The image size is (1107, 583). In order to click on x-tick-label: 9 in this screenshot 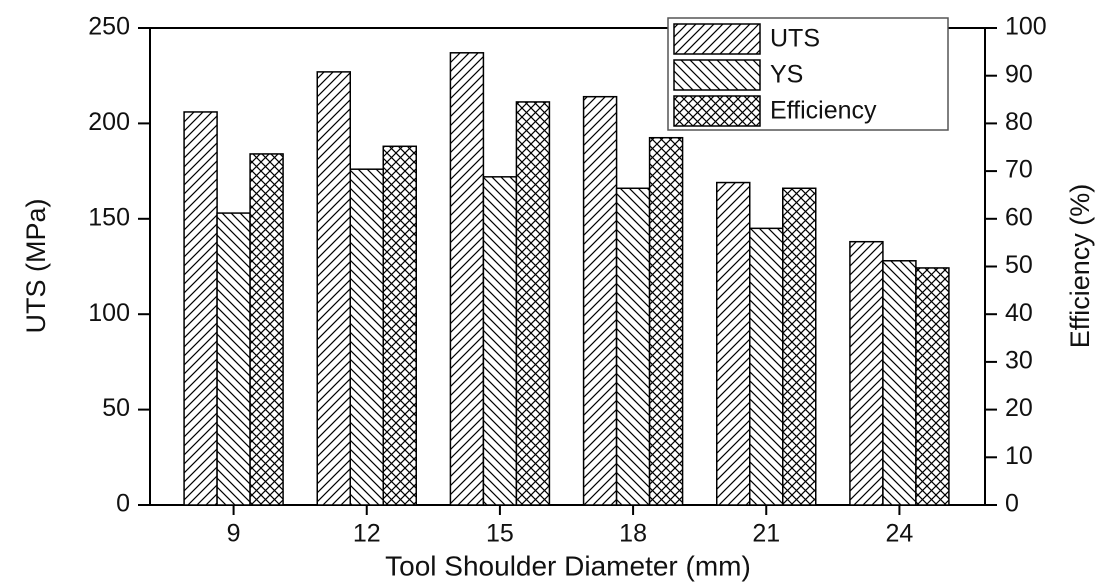, I will do `click(234, 534)`.